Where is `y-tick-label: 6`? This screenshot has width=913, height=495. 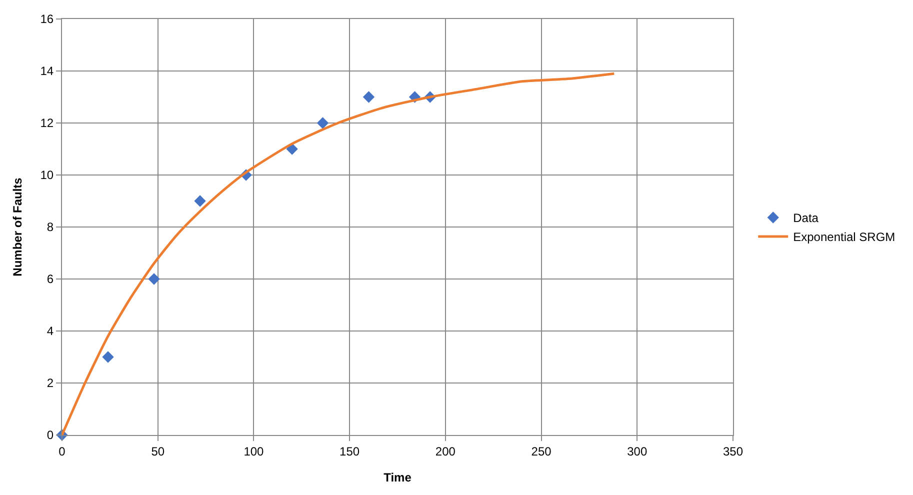 y-tick-label: 6 is located at coordinates (50, 279).